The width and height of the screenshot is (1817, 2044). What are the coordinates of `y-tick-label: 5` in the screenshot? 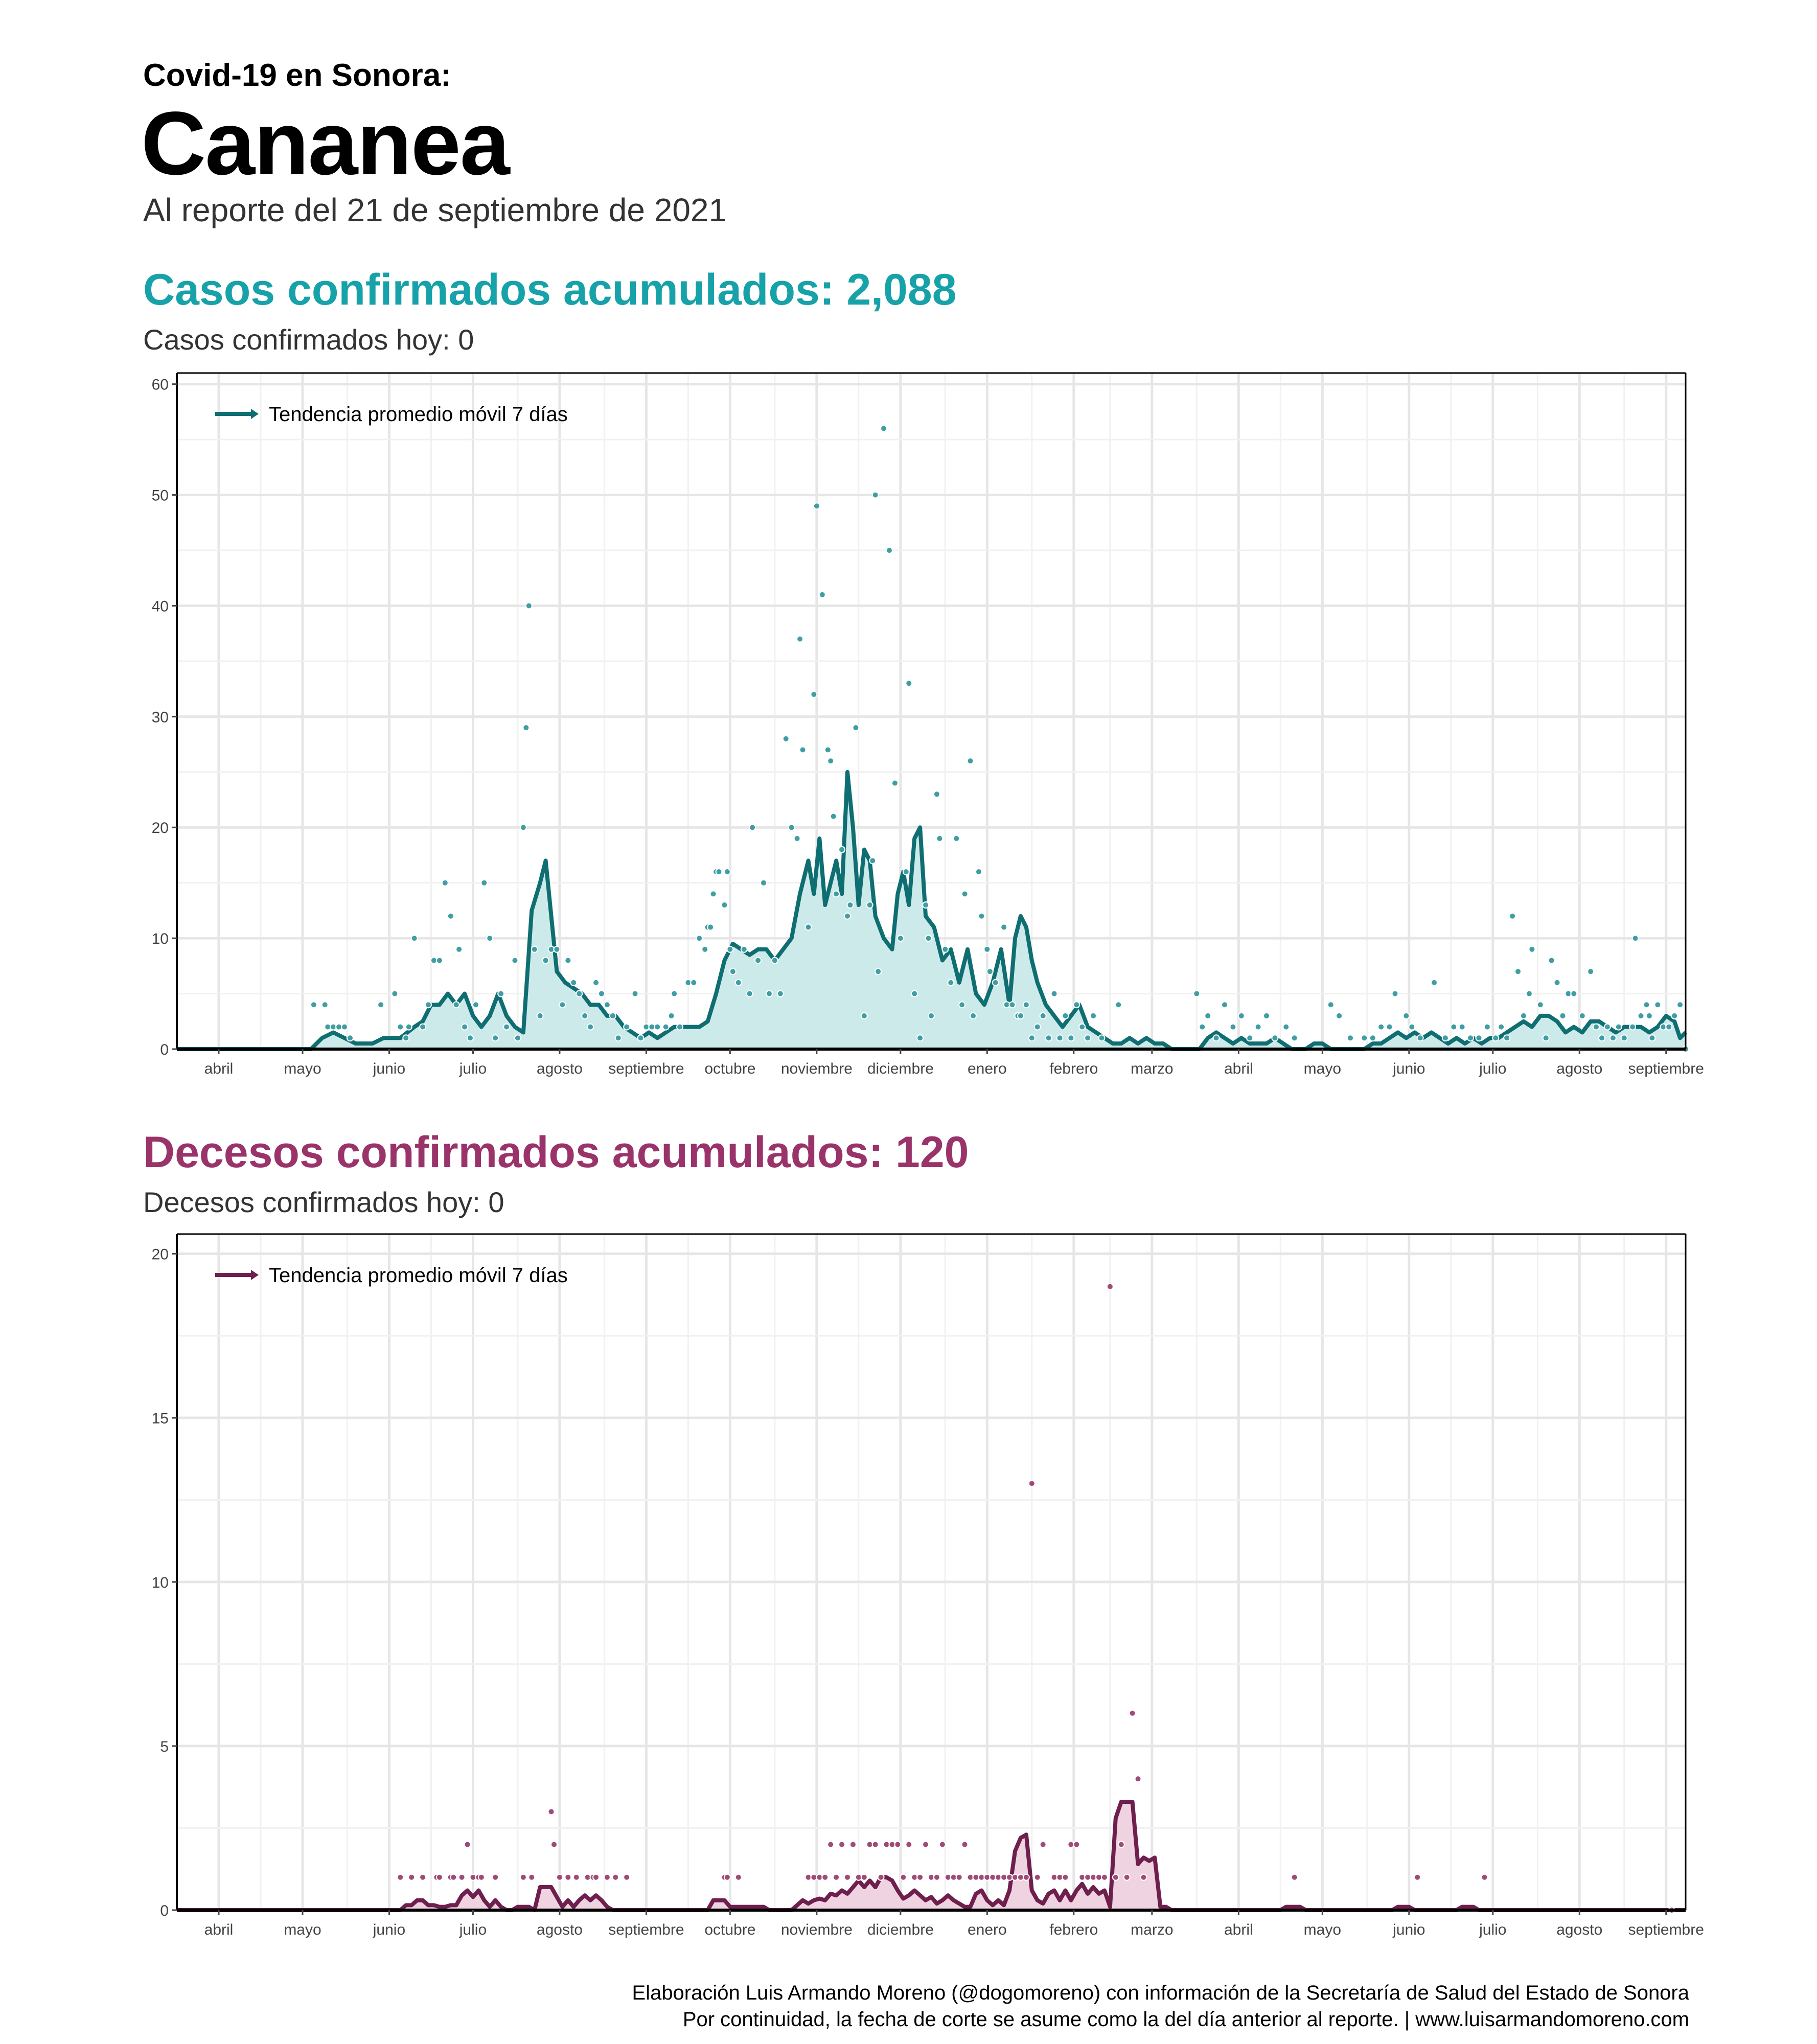 It's located at (164, 1746).